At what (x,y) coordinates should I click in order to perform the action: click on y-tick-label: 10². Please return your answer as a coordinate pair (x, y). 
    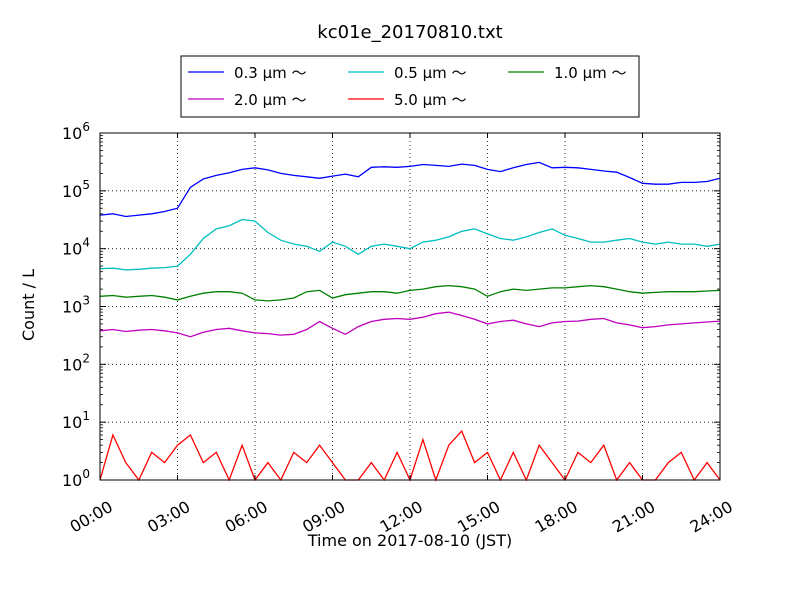
    Looking at the image, I should click on (76, 362).